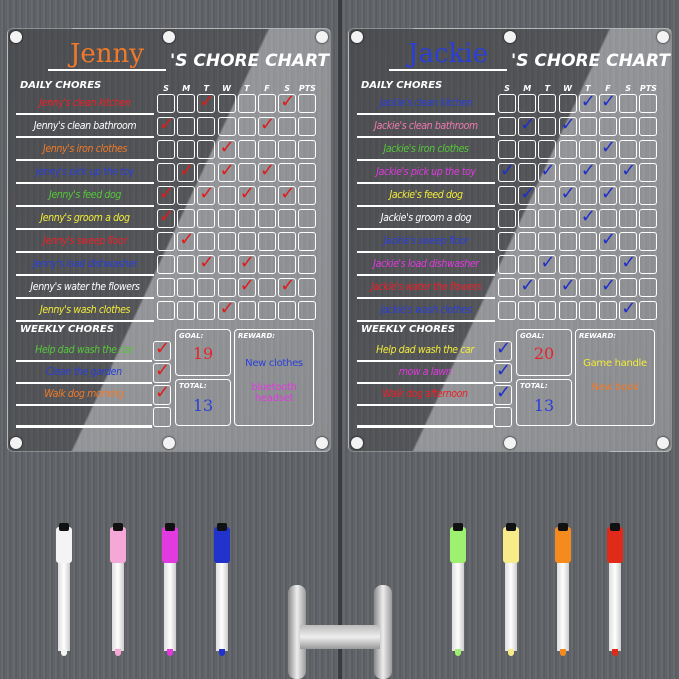  I want to click on total-value: 13, so click(544, 405).